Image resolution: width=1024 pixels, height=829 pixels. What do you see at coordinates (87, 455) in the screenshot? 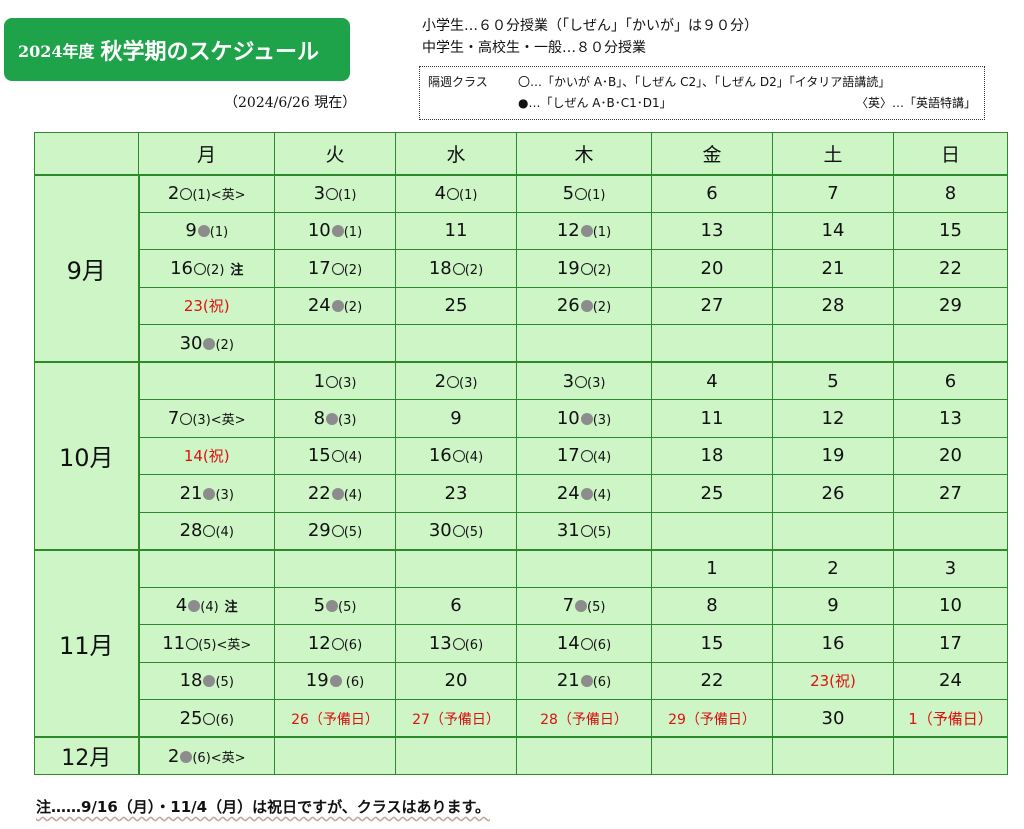
I see `month-label: 10月` at bounding box center [87, 455].